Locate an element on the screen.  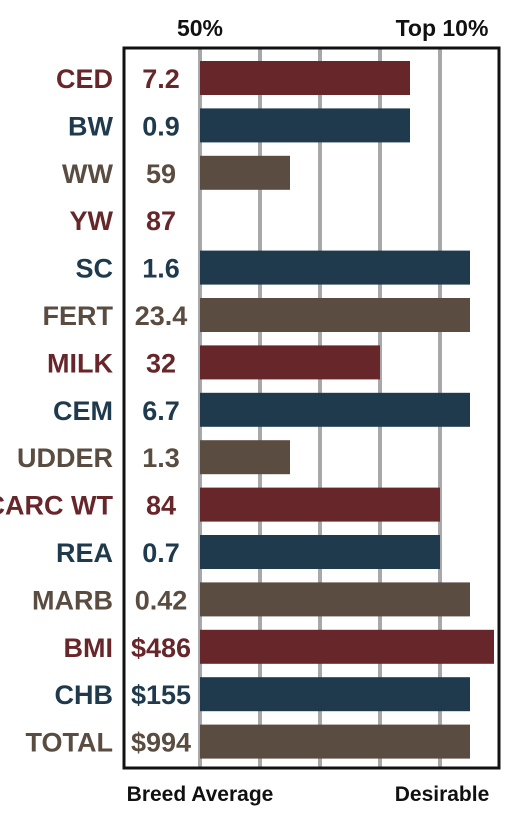
trait-label: REA is located at coordinates (84, 553).